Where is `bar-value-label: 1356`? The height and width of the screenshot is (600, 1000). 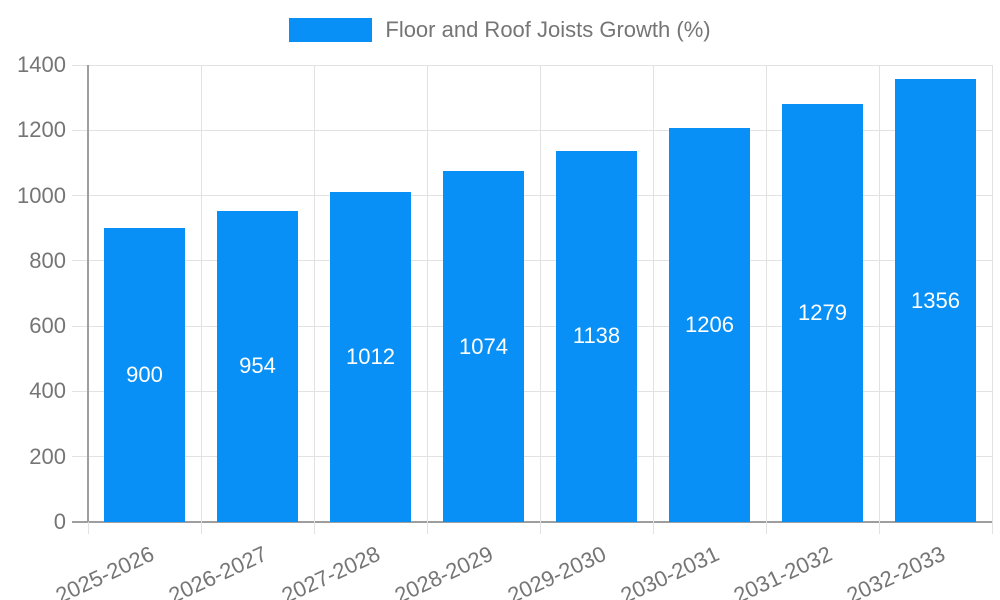 bar-value-label: 1356 is located at coordinates (935, 300).